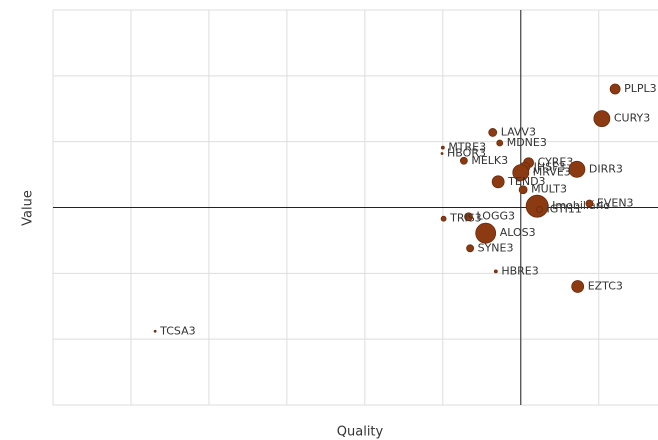 The width and height of the screenshot is (658, 440). Describe the element at coordinates (519, 270) in the screenshot. I see `point-label: HBRE3` at that location.